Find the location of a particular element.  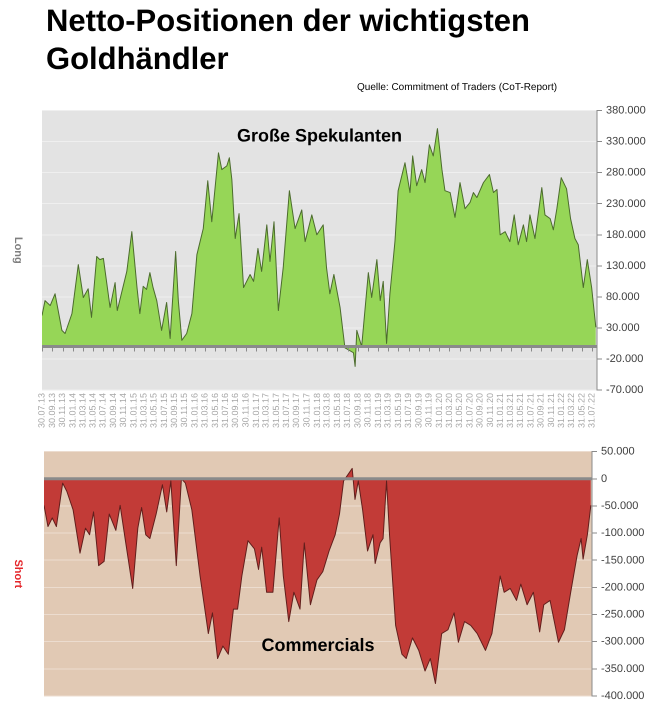

x-tick-label: 31.05.17 is located at coordinates (275, 410).